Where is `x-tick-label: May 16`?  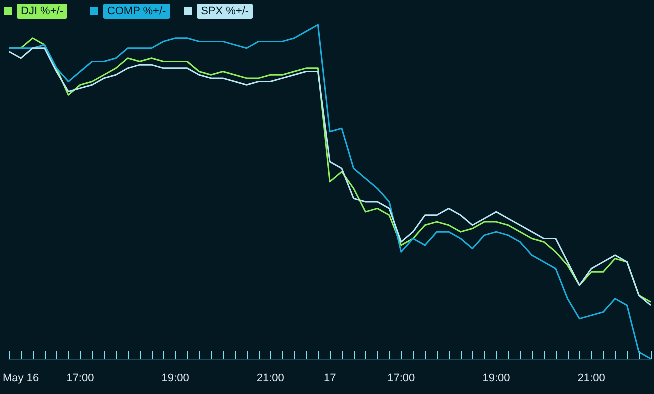 x-tick-label: May 16 is located at coordinates (21, 378).